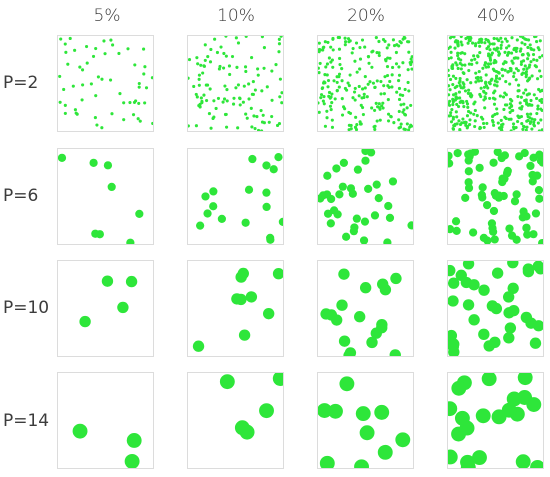  I want to click on tile-p10-20pct, so click(365, 308).